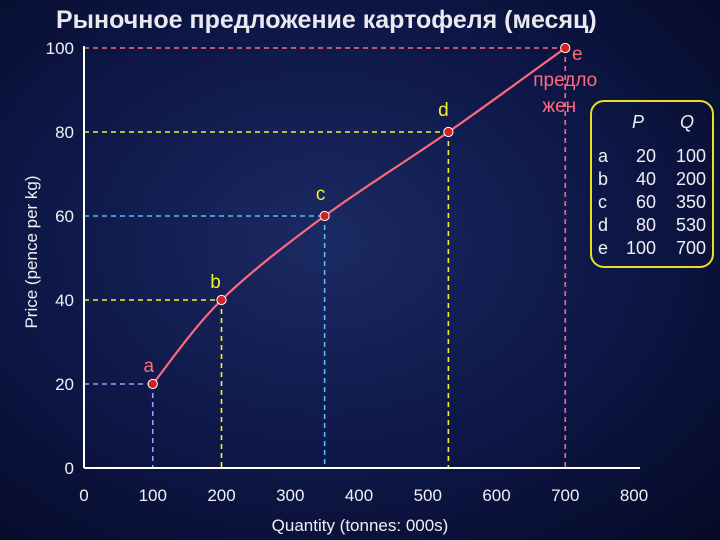 The height and width of the screenshot is (540, 720). I want to click on x-tick-labels: 0 100 200 300 400 500 600 700 800, so click(363, 495).